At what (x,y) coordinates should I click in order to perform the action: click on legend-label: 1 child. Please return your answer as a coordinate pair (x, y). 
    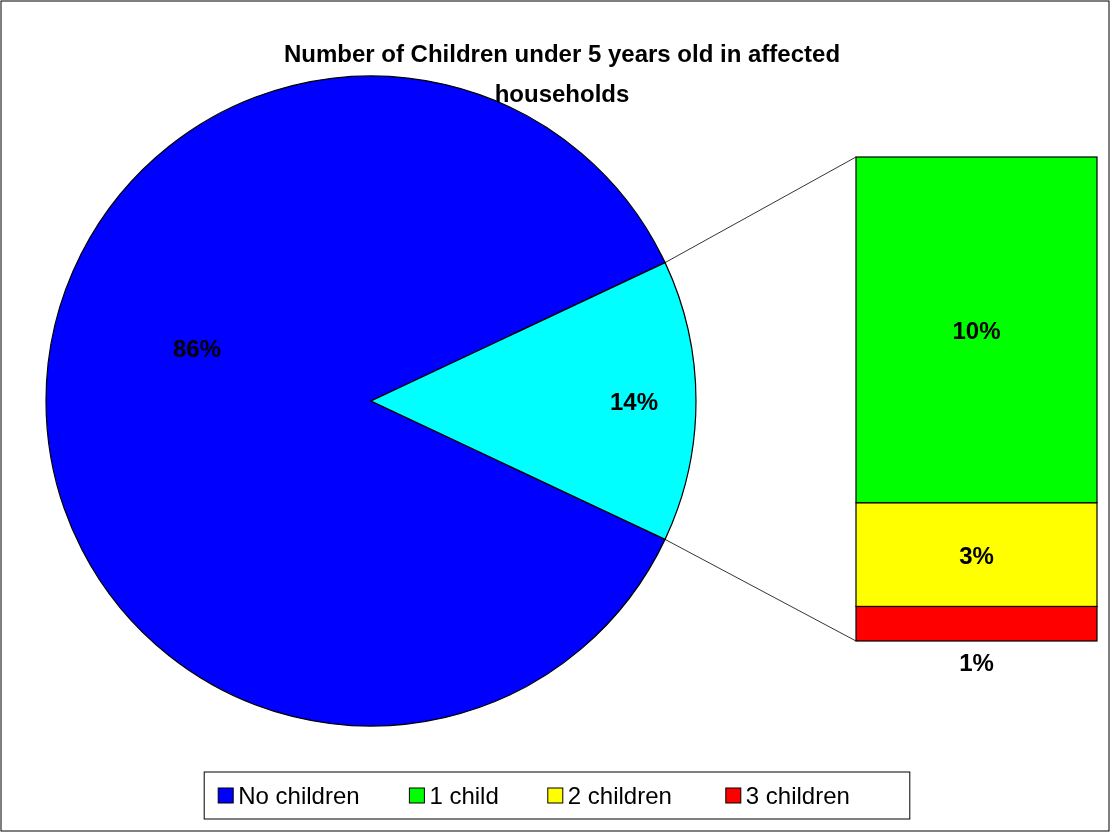
    Looking at the image, I should click on (464, 795).